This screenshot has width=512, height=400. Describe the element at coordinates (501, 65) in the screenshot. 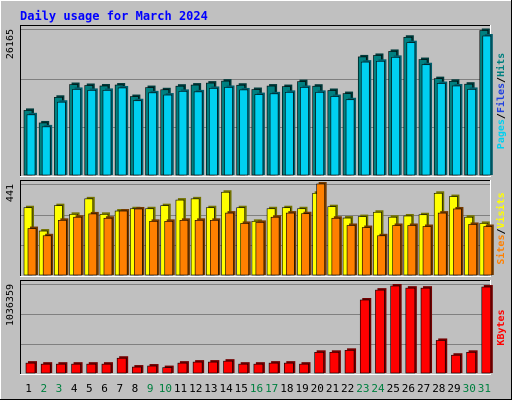

I see `legend-hits: Hits` at that location.